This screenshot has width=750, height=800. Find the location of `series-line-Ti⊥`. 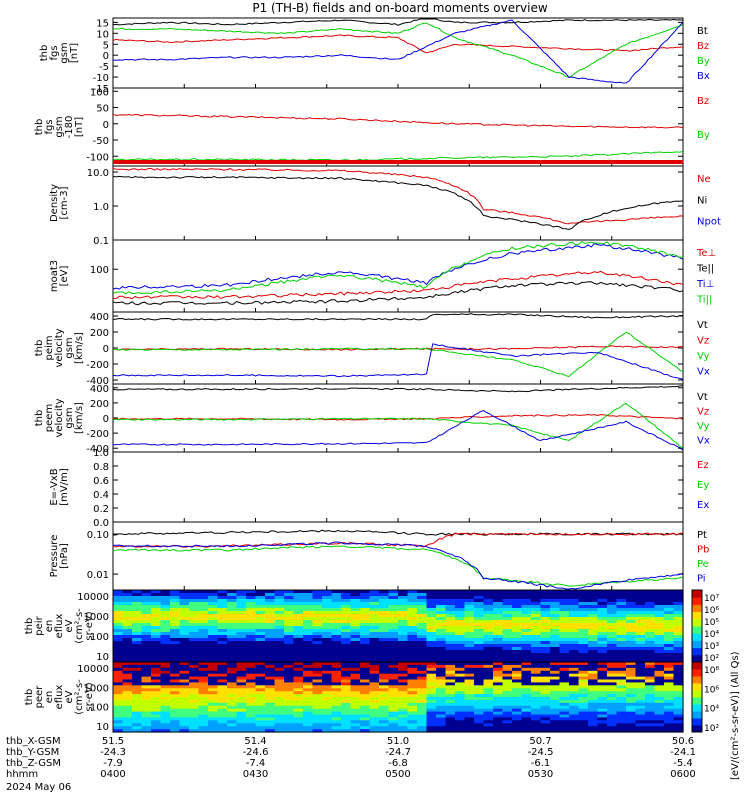

series-line-Ti⊥ is located at coordinates (398, 266).